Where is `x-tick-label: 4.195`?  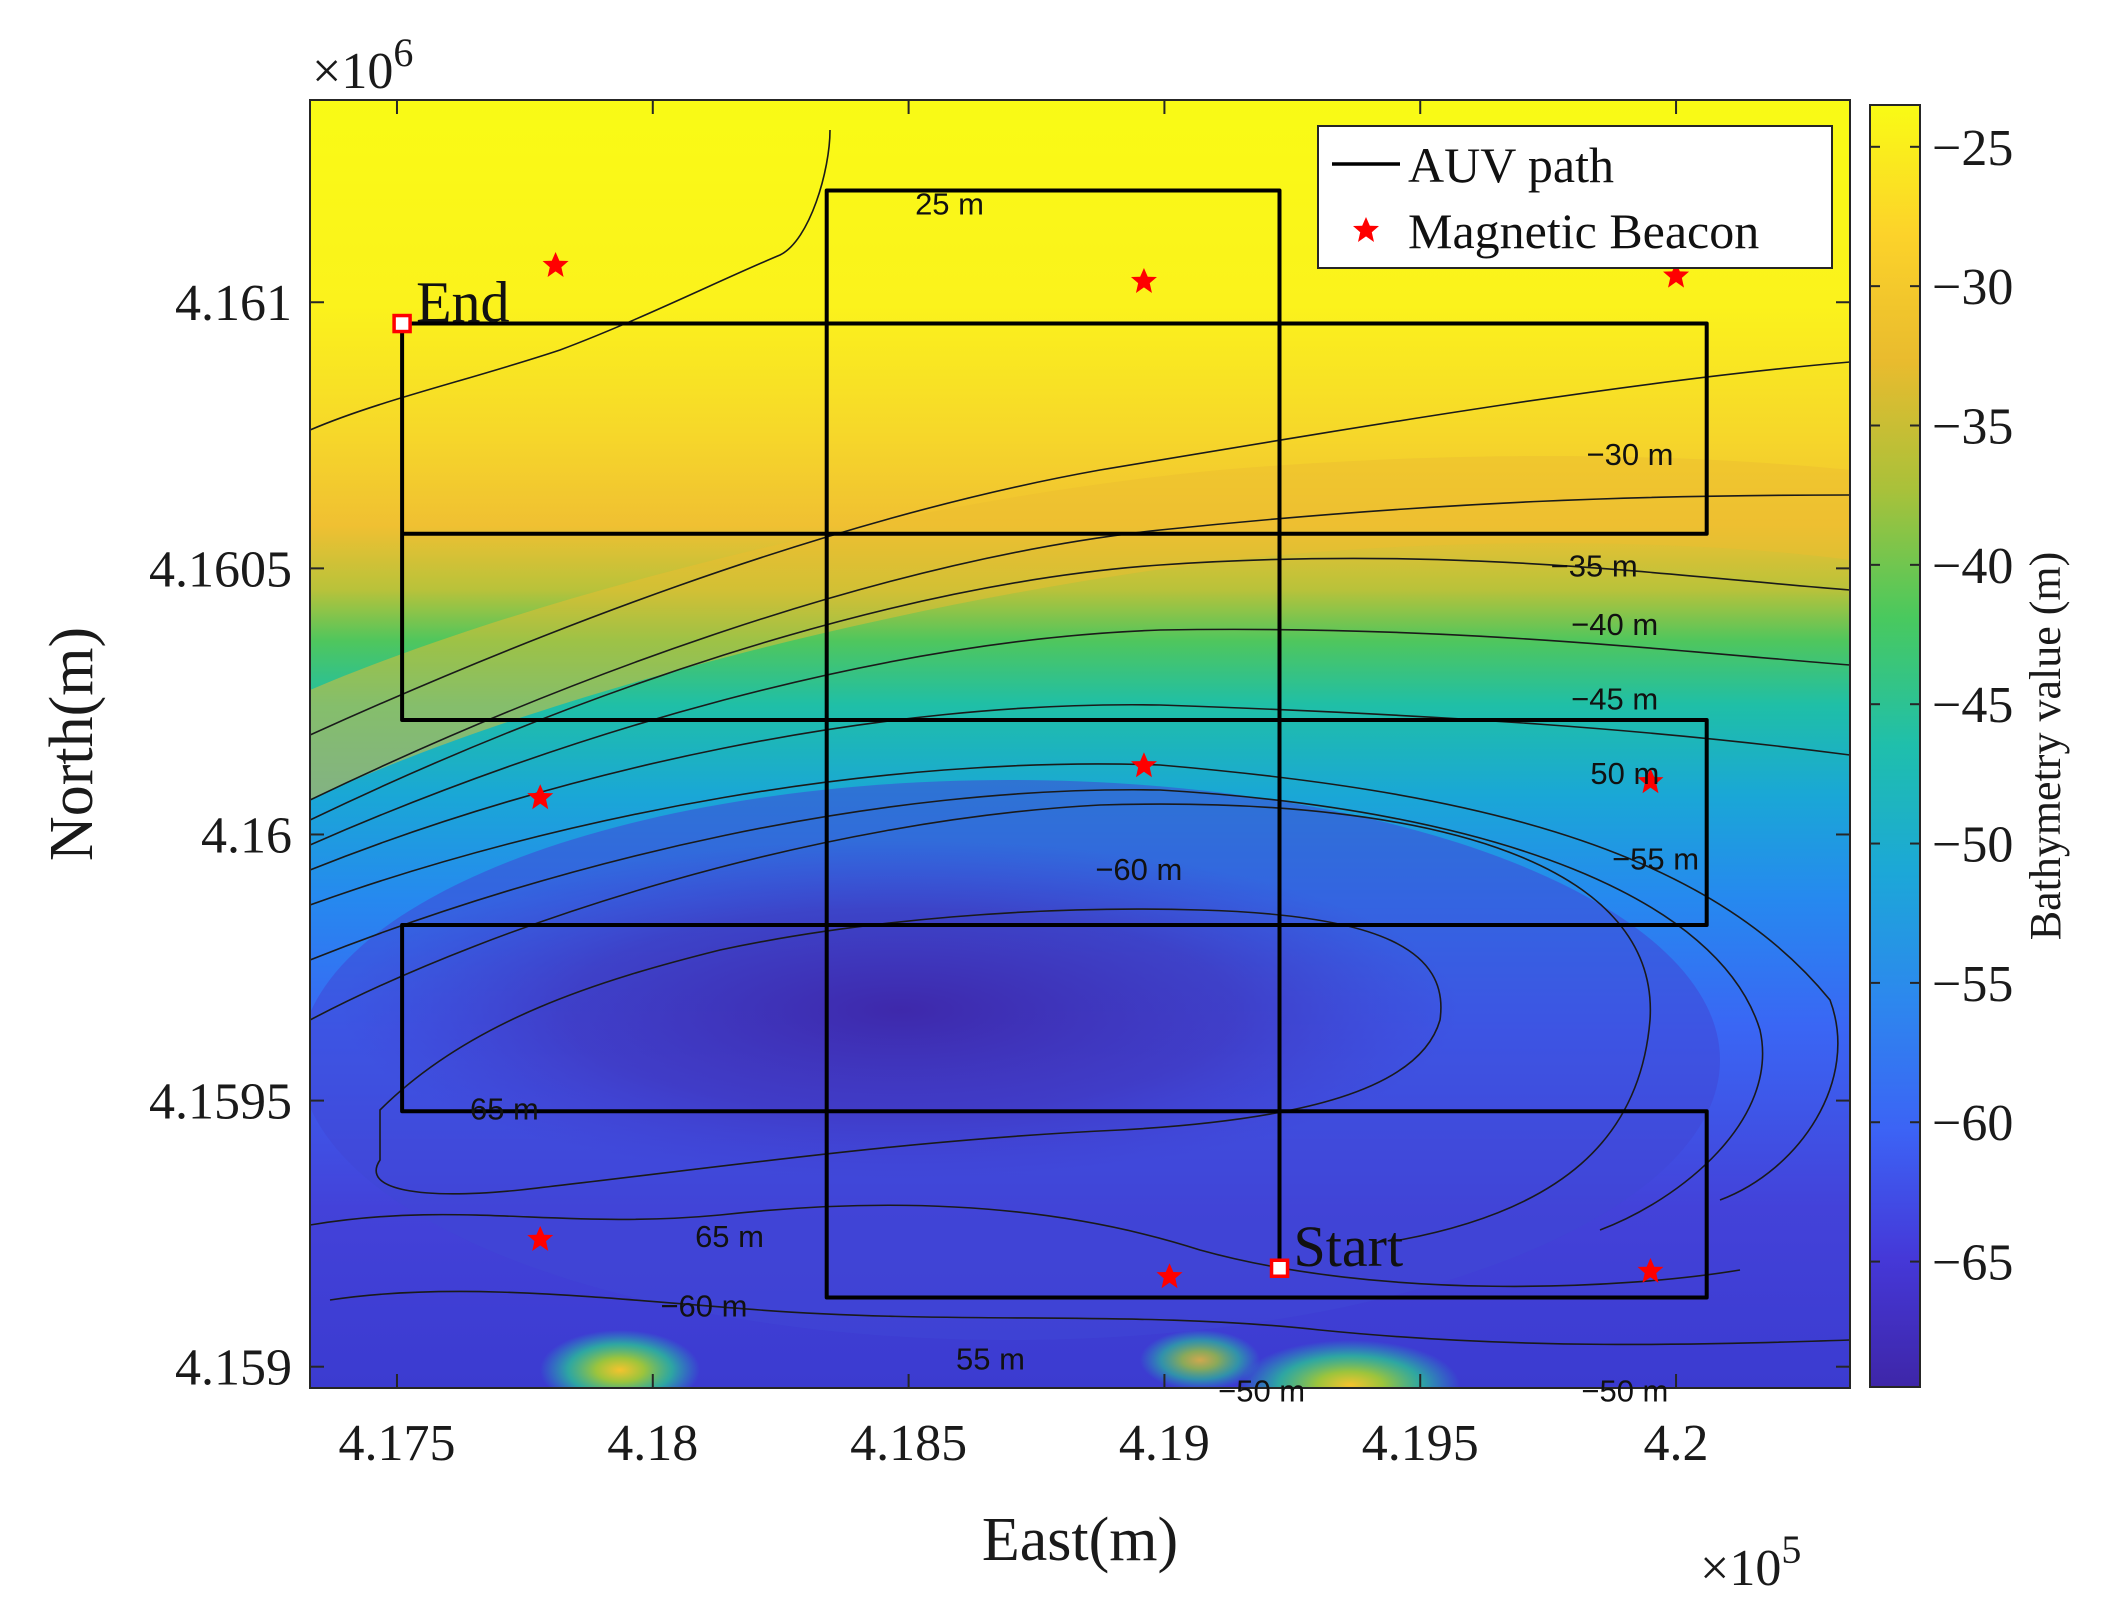 x-tick-label: 4.195 is located at coordinates (1420, 1443).